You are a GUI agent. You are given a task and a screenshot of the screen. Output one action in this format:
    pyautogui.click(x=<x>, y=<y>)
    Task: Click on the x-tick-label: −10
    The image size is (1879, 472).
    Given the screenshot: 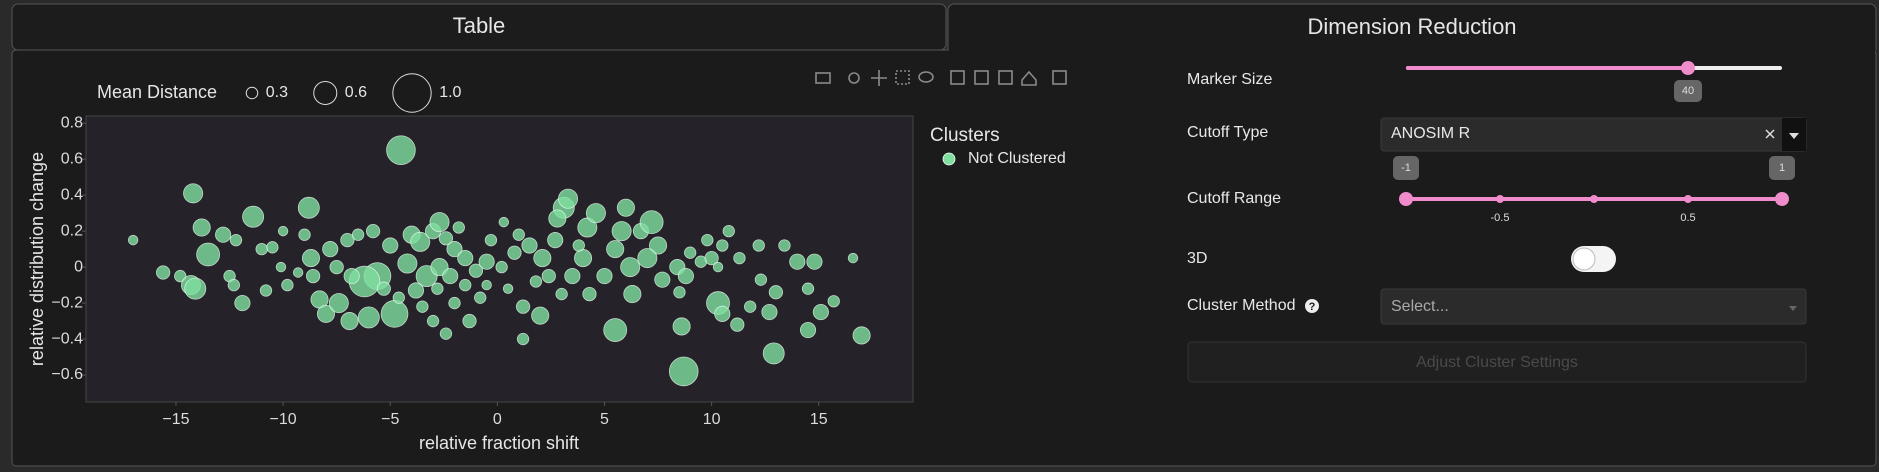 What is the action you would take?
    pyautogui.click(x=283, y=419)
    